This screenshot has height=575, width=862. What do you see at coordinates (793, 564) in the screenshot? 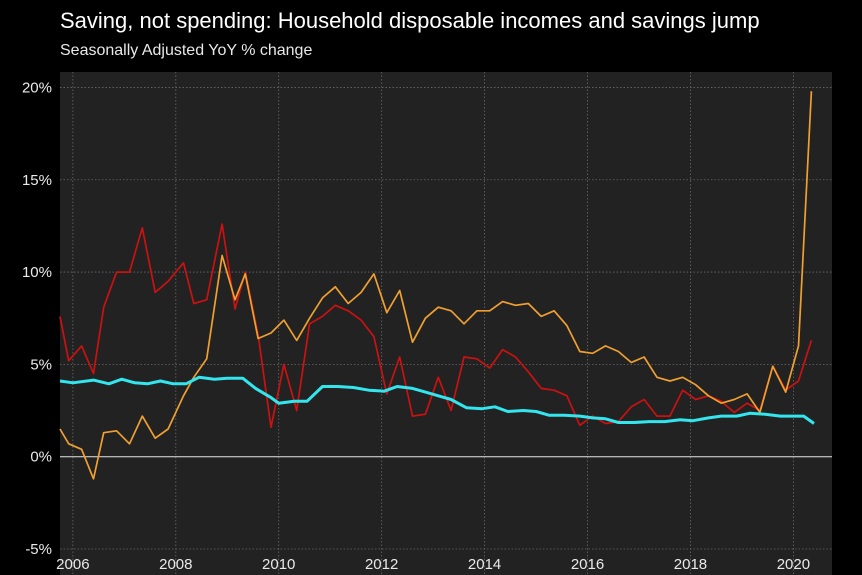
I see `x-tick-label: 2020` at bounding box center [793, 564].